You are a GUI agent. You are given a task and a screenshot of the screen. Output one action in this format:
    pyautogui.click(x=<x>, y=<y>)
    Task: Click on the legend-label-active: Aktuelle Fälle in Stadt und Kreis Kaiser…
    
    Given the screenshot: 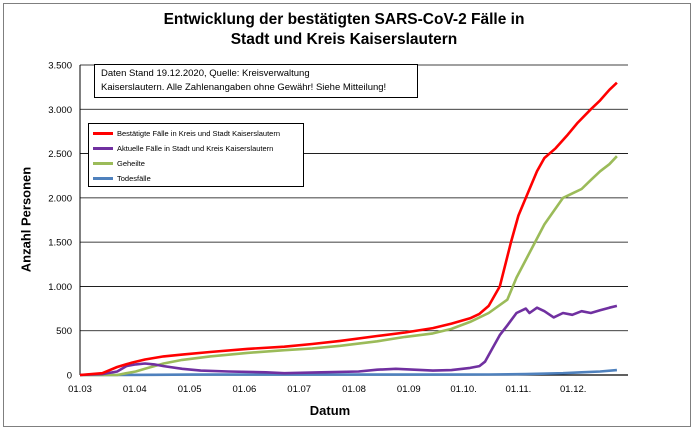 What is the action you would take?
    pyautogui.click(x=195, y=148)
    